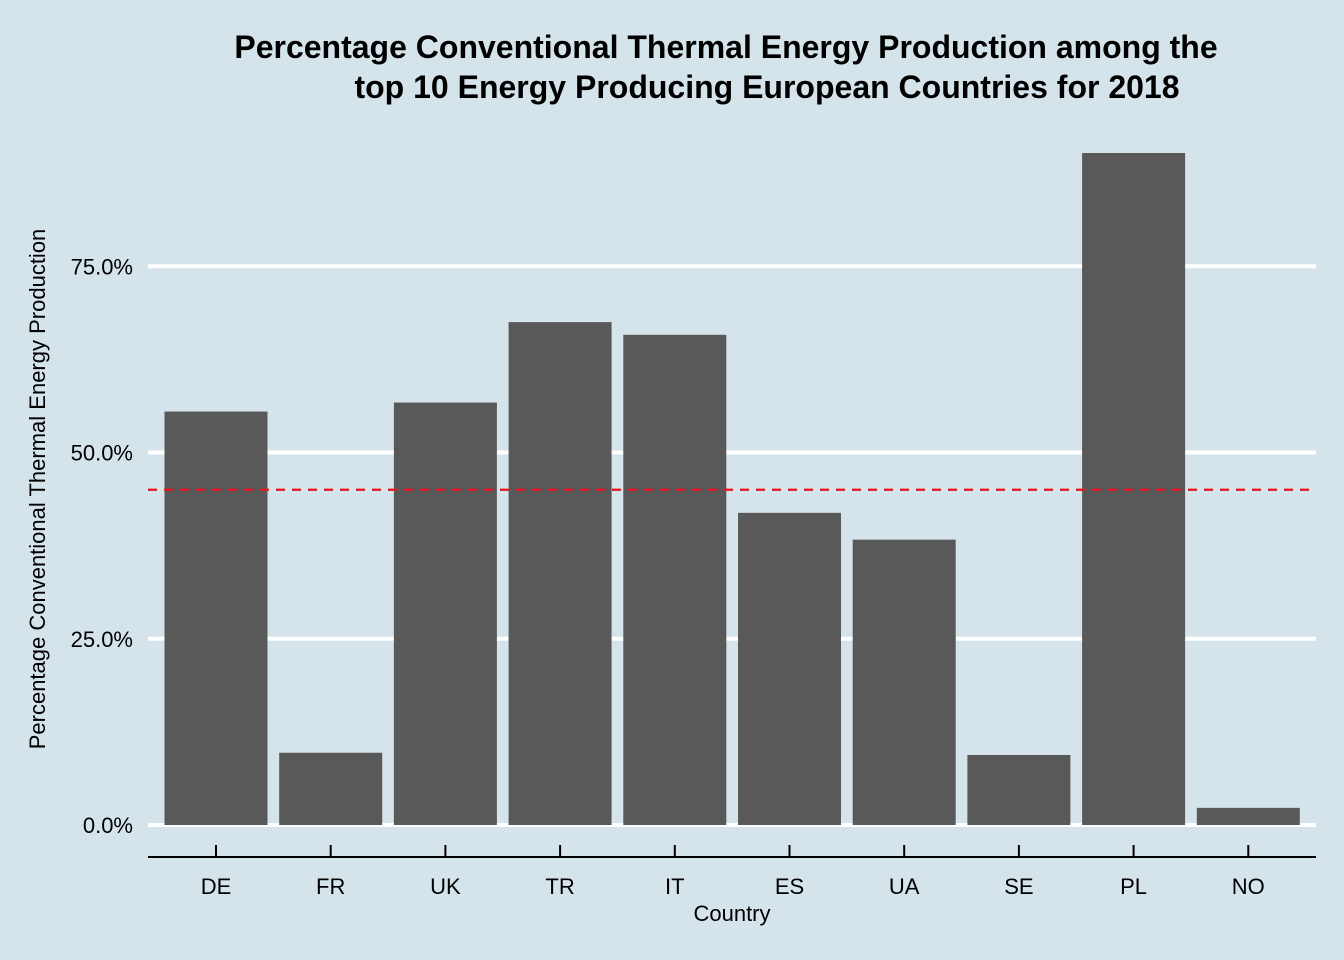 The image size is (1344, 960). What do you see at coordinates (560, 573) in the screenshot?
I see `bar-tr` at bounding box center [560, 573].